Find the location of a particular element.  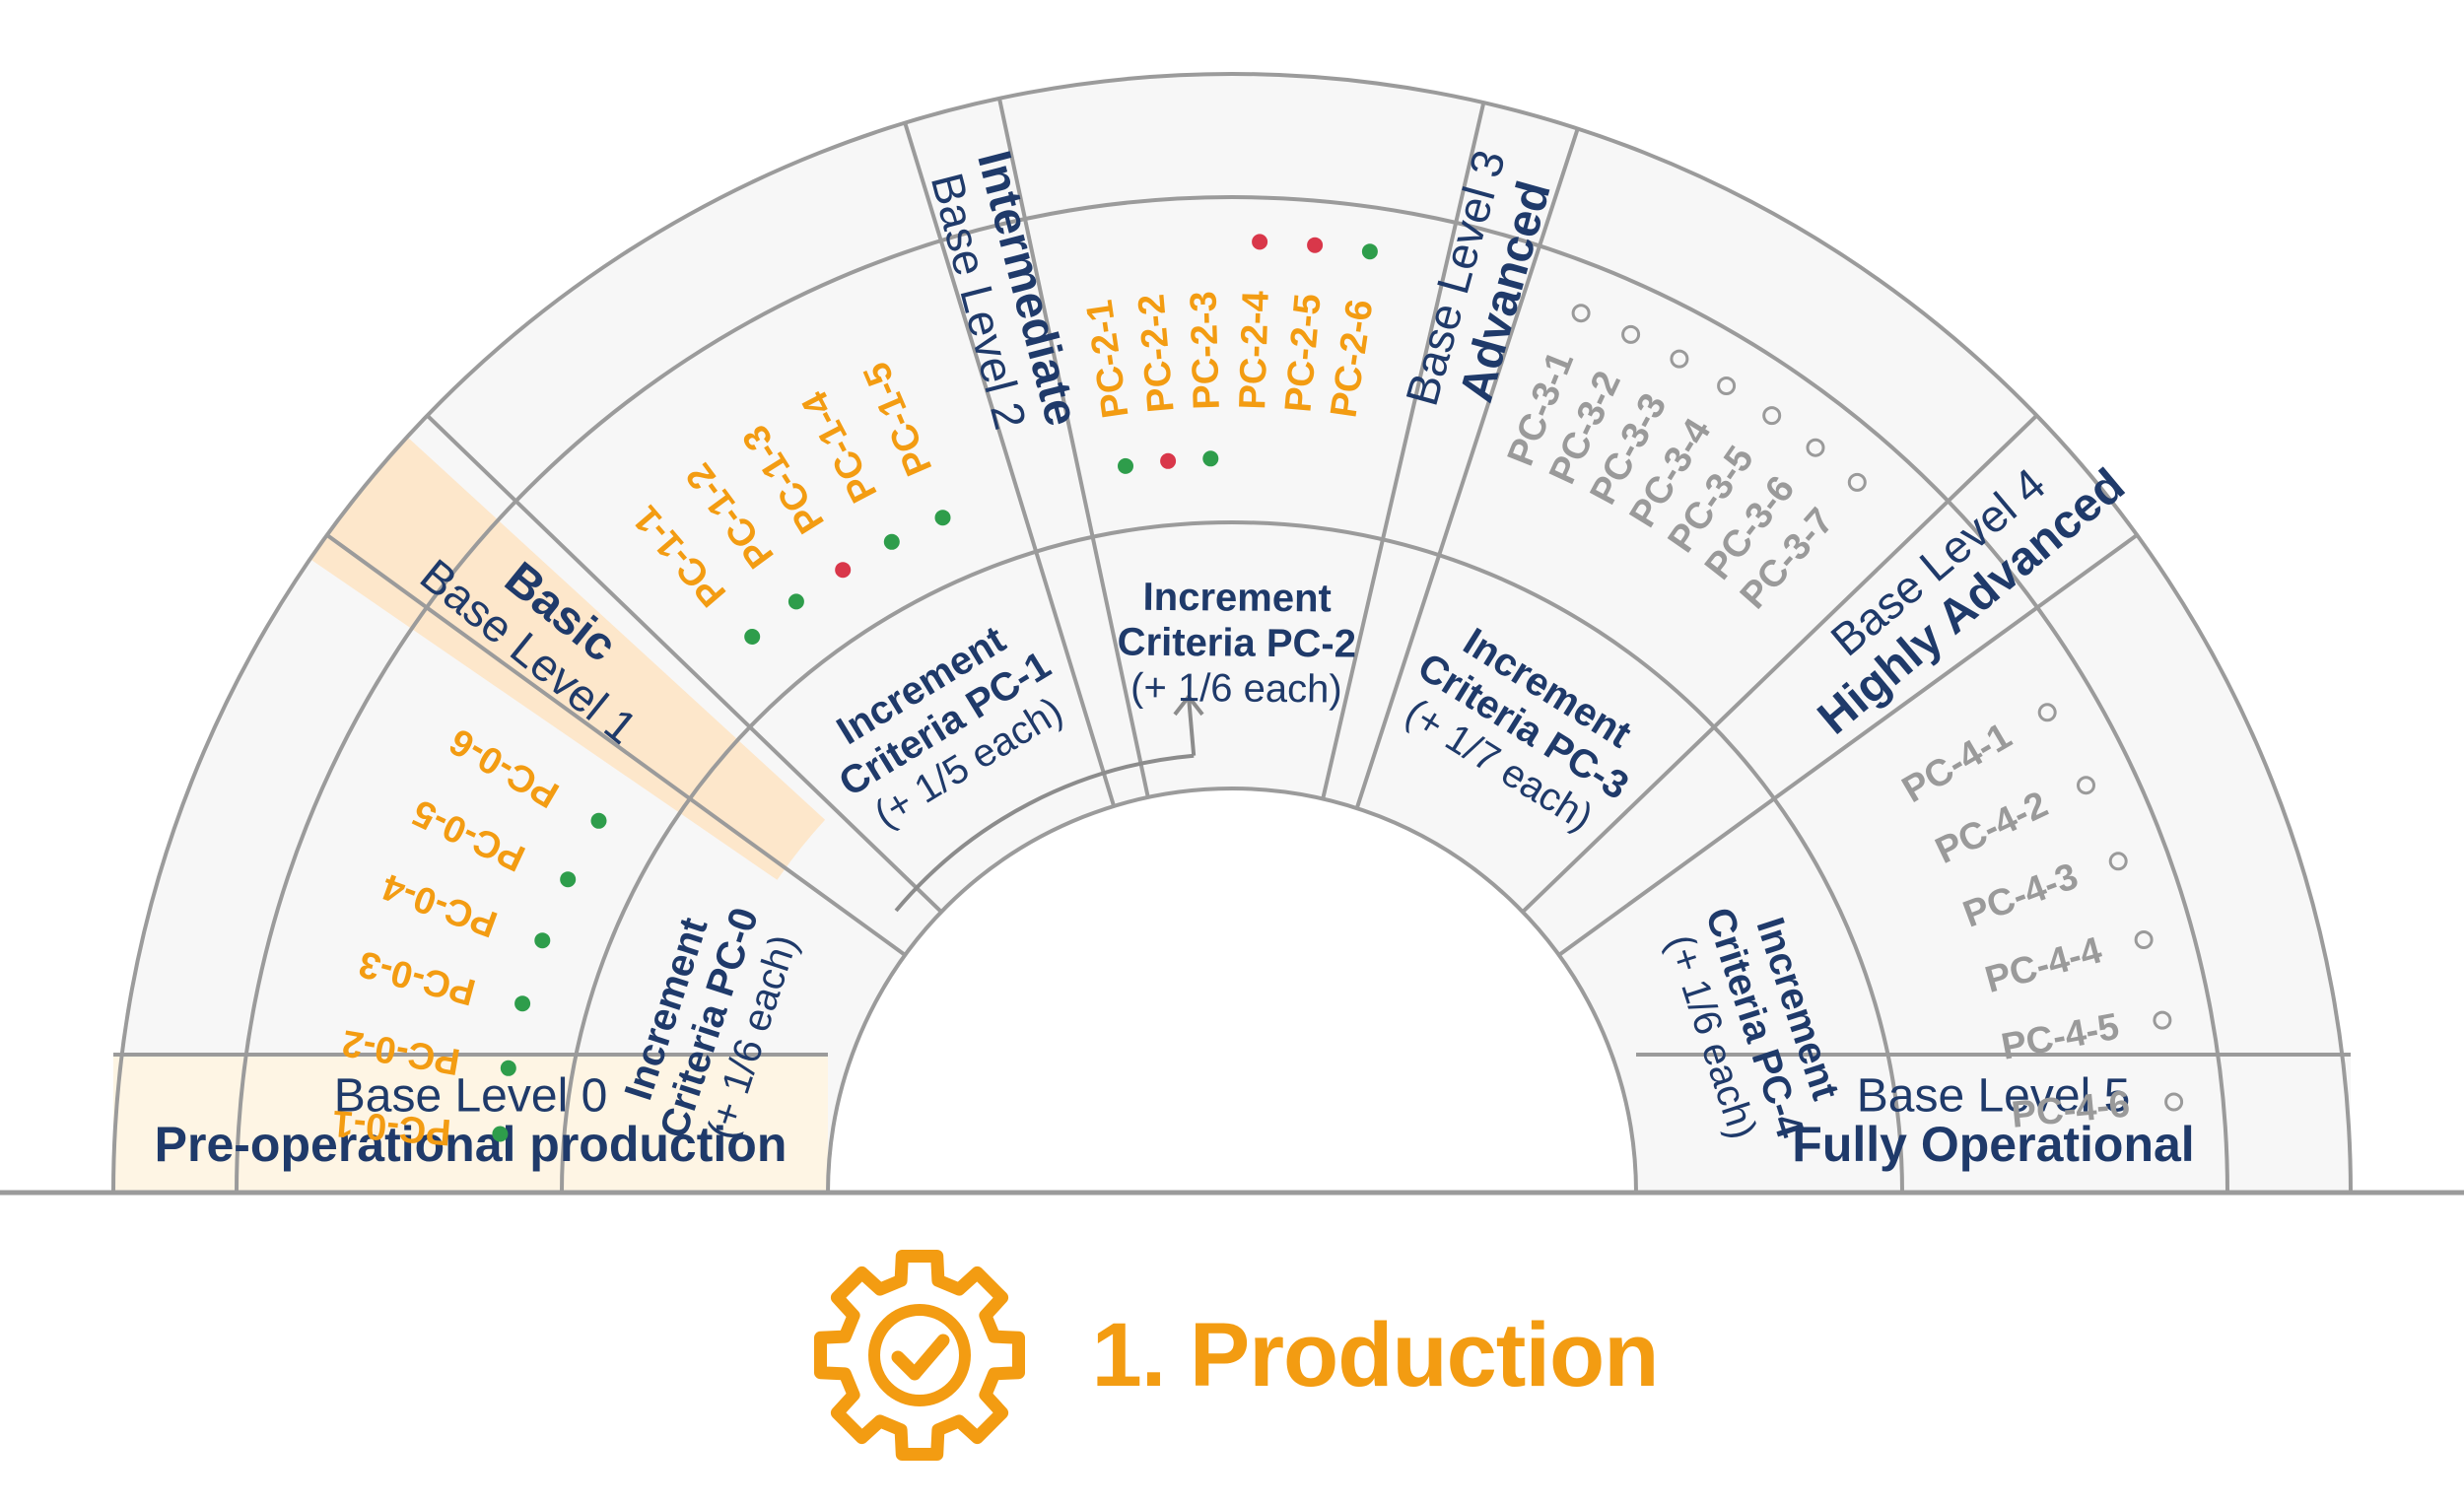

criterion-2-0-status is located at coordinates (1125, 465).